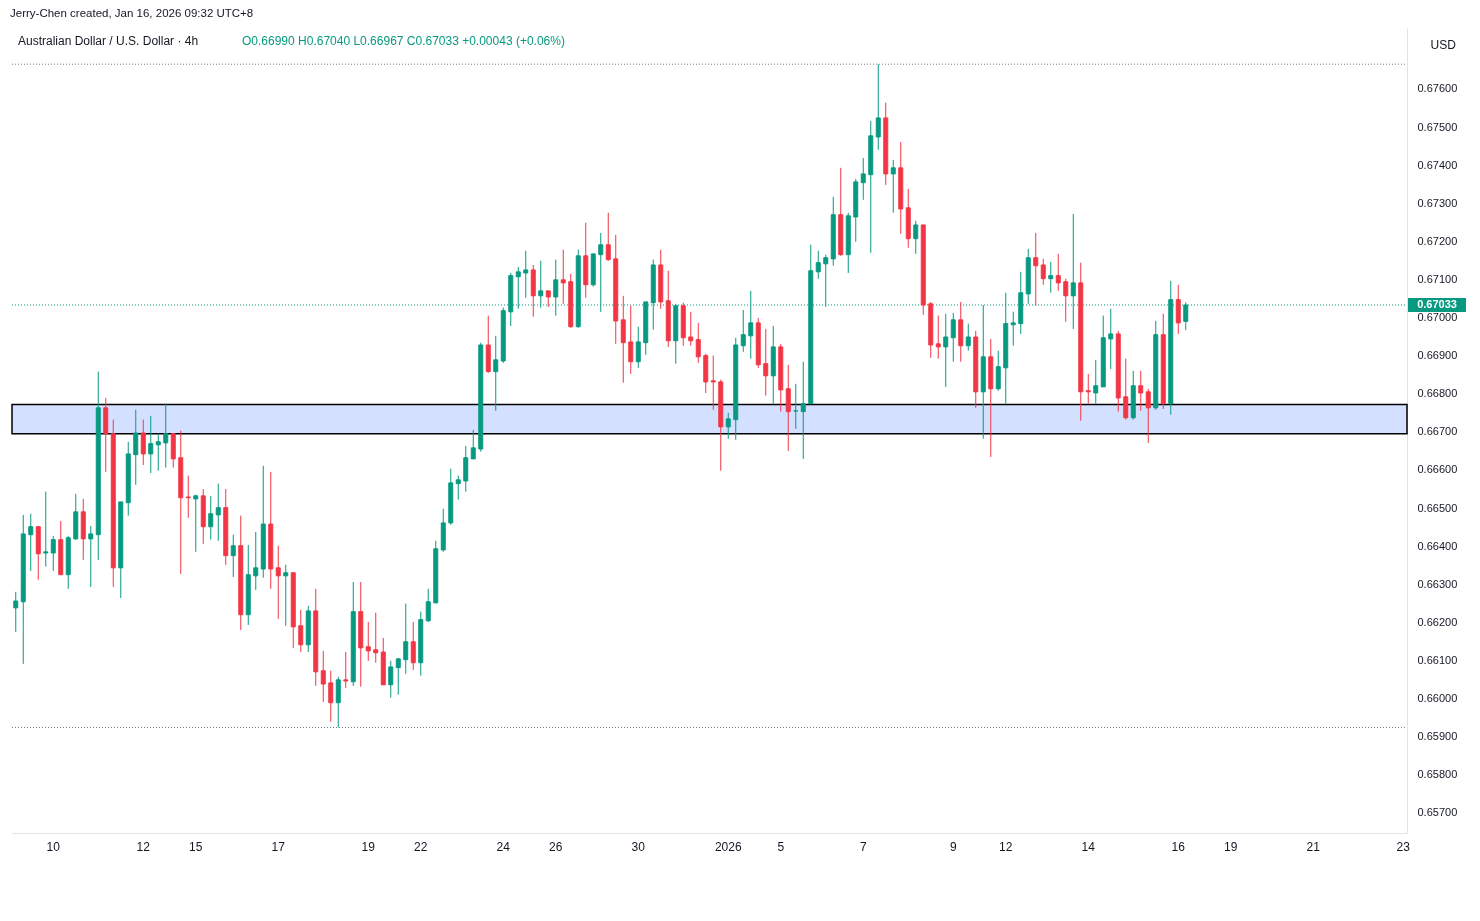  Describe the element at coordinates (1437, 698) in the screenshot. I see `y-tick-label: 0.66000` at that location.